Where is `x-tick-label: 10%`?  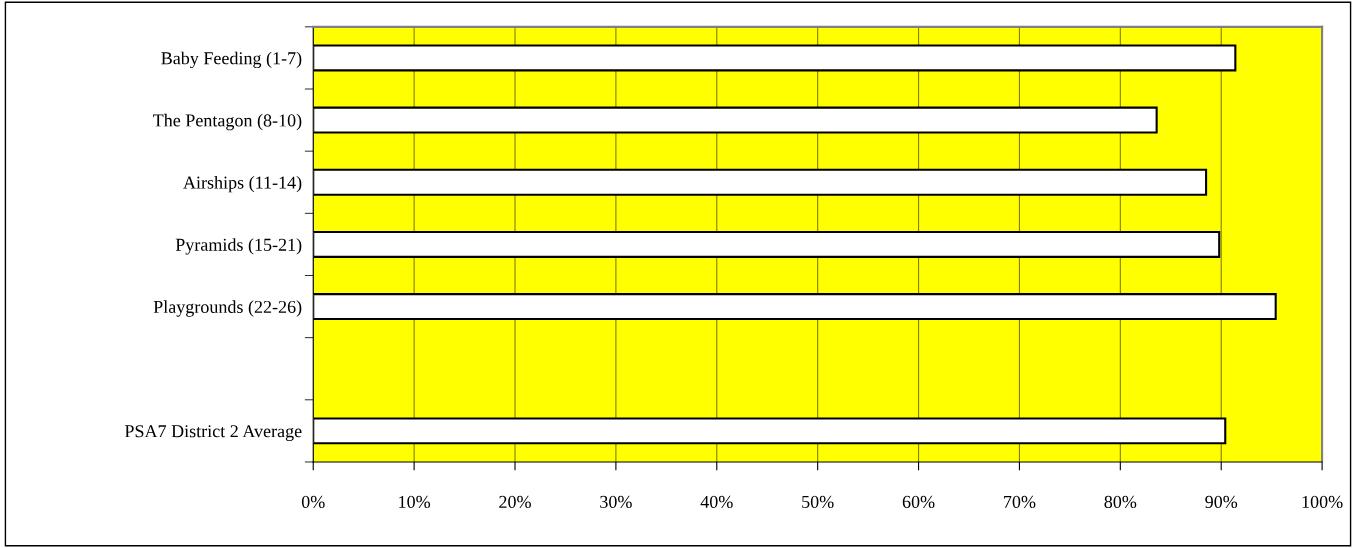 x-tick-label: 10% is located at coordinates (415, 502).